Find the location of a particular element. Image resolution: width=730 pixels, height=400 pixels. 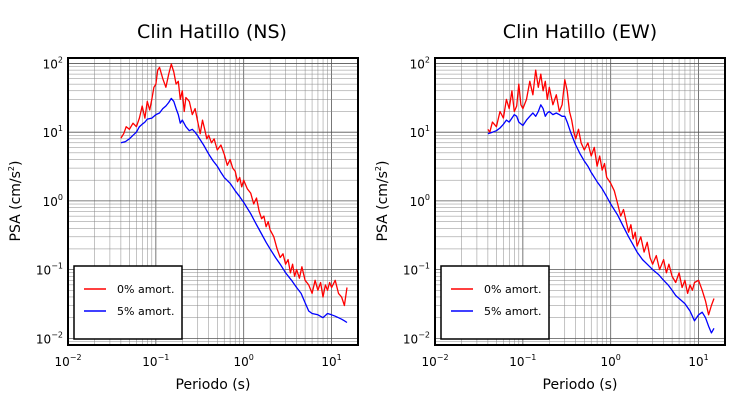

chart-title: Clin Hatillo (NS) is located at coordinates (212, 32).